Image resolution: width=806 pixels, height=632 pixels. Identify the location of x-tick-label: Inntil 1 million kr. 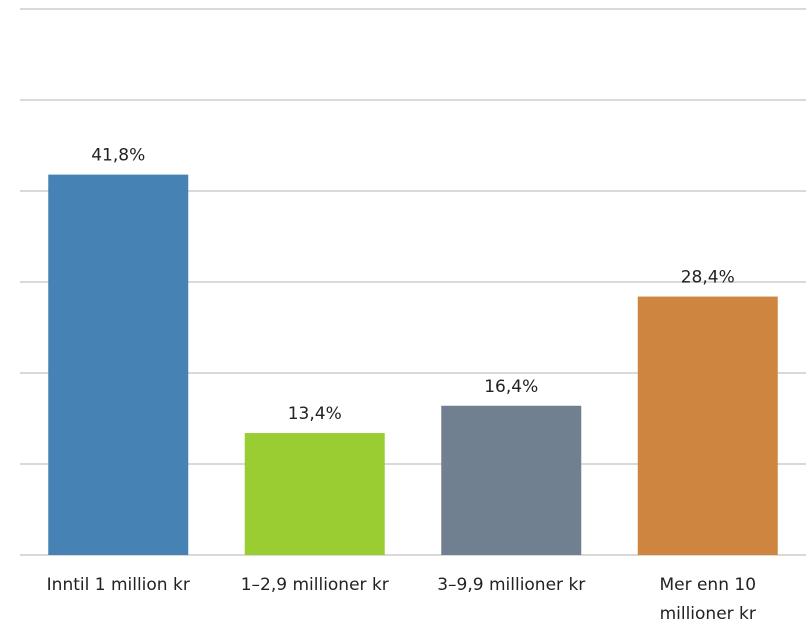
(118, 585).